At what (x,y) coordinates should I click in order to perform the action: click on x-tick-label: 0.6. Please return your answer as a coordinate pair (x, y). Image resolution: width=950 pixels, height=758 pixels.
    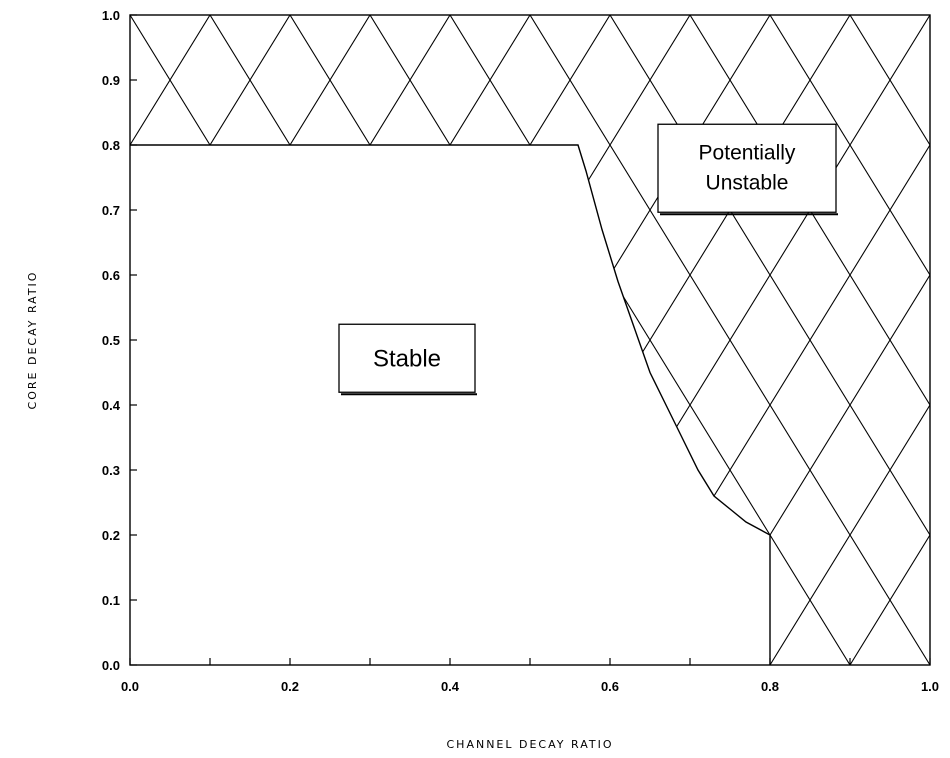
    Looking at the image, I should click on (610, 686).